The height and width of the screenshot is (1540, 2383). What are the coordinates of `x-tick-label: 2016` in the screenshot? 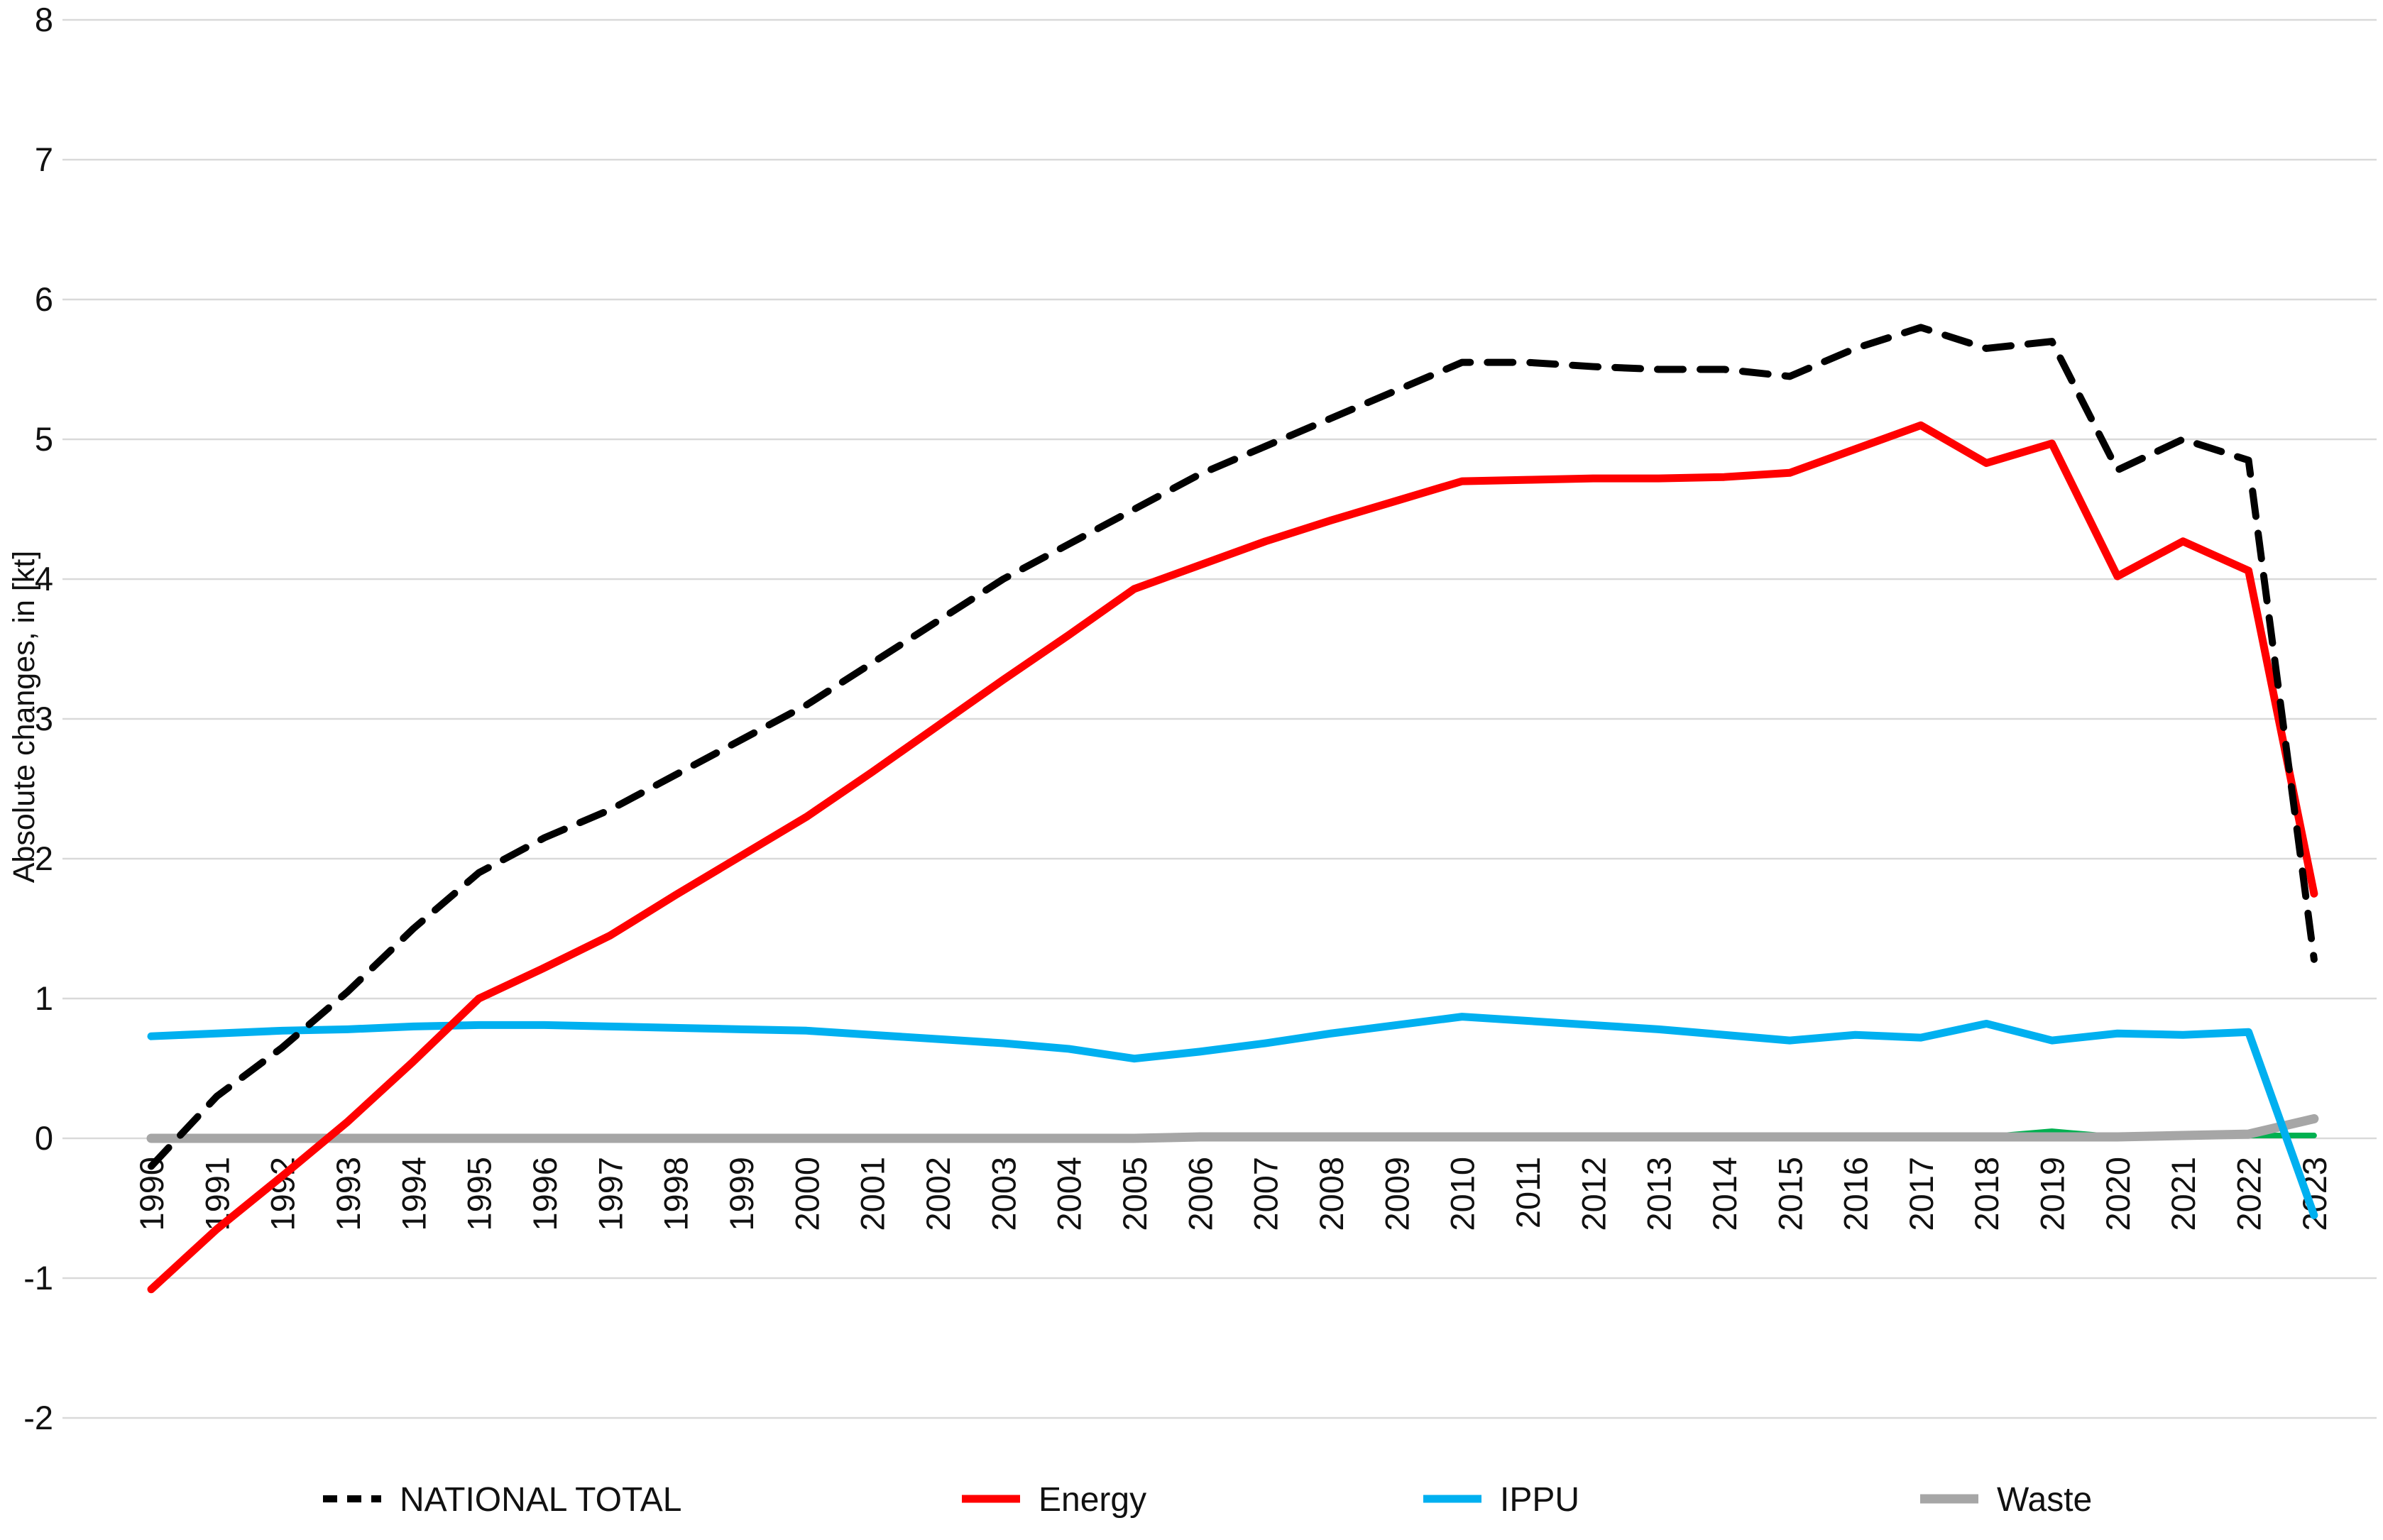 It's located at (1856, 1194).